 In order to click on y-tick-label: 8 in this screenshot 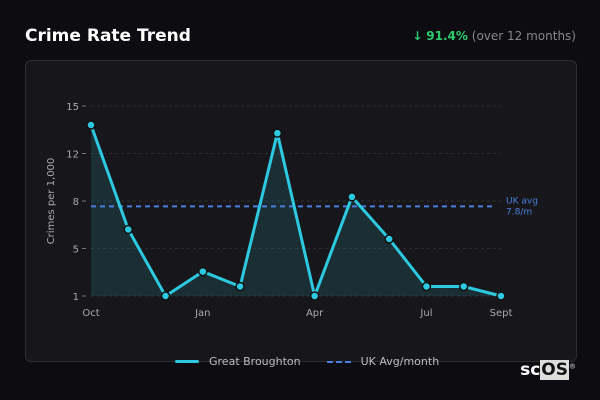, I will do `click(76, 202)`.